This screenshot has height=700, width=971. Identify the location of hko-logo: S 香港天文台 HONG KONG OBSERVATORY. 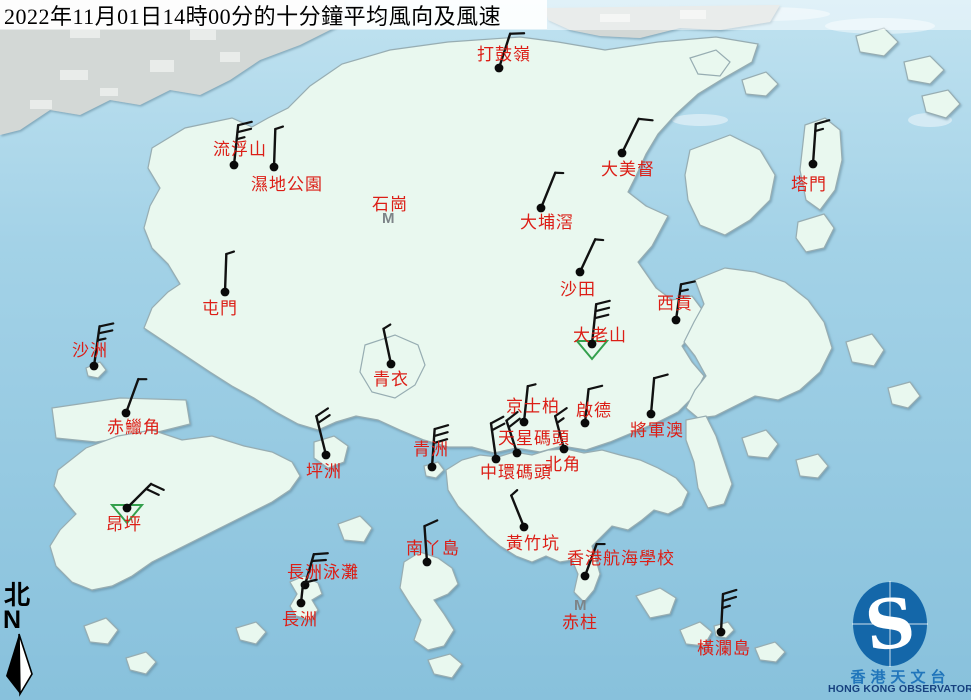
(899, 638).